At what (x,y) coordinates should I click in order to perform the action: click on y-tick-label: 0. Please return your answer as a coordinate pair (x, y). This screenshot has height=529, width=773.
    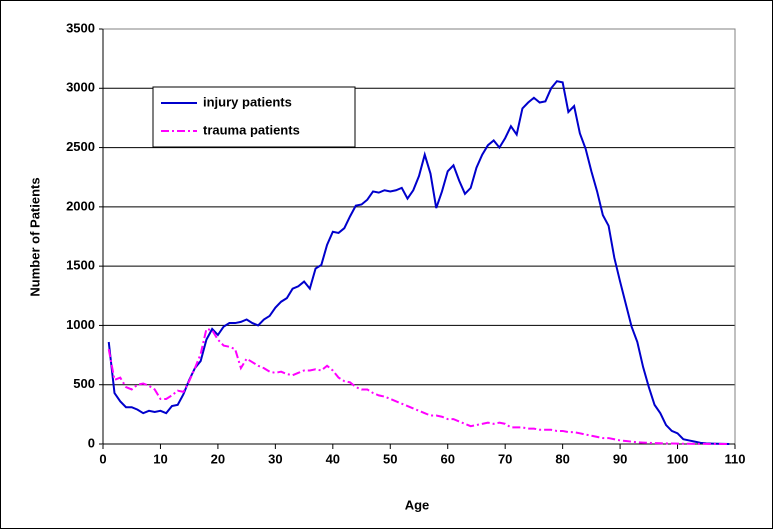
    Looking at the image, I should click on (91, 442).